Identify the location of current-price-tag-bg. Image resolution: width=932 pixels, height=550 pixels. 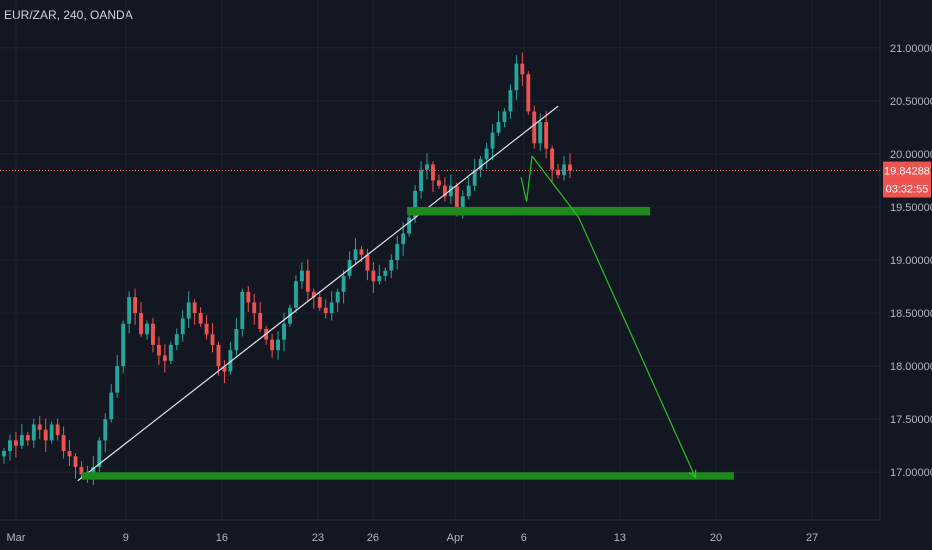
(907, 170).